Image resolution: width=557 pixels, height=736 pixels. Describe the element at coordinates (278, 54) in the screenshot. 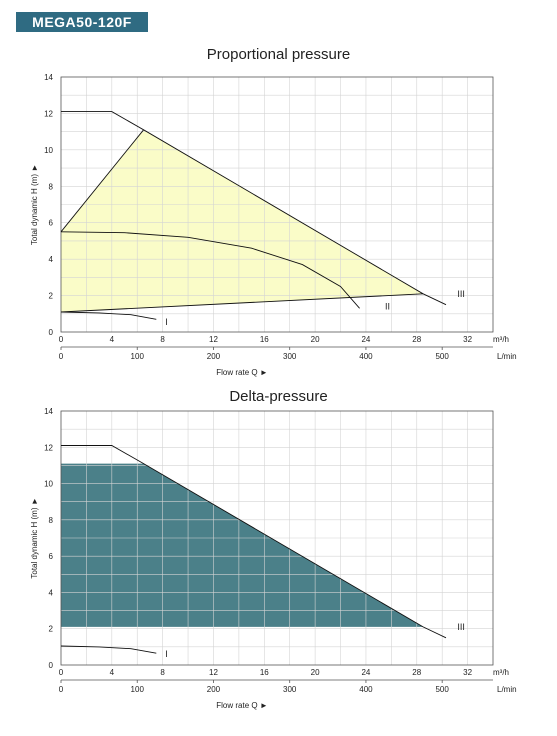

I see `chart-title-proportional: Proportional pressure` at that location.